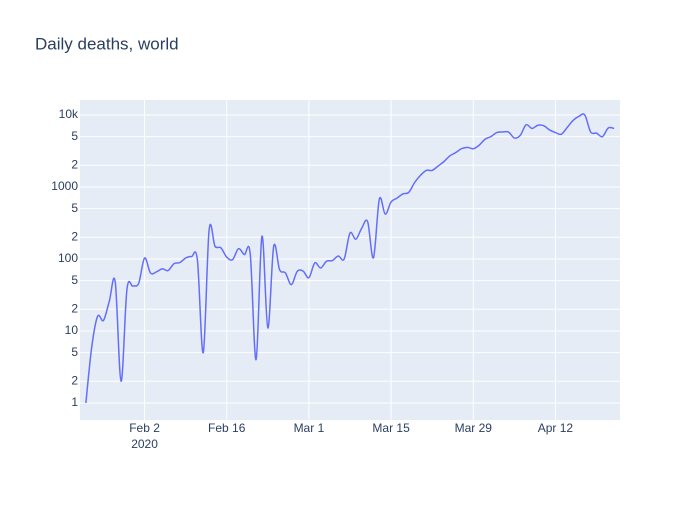  Describe the element at coordinates (309, 428) in the screenshot. I see `x-tick-label: Mar 1` at that location.